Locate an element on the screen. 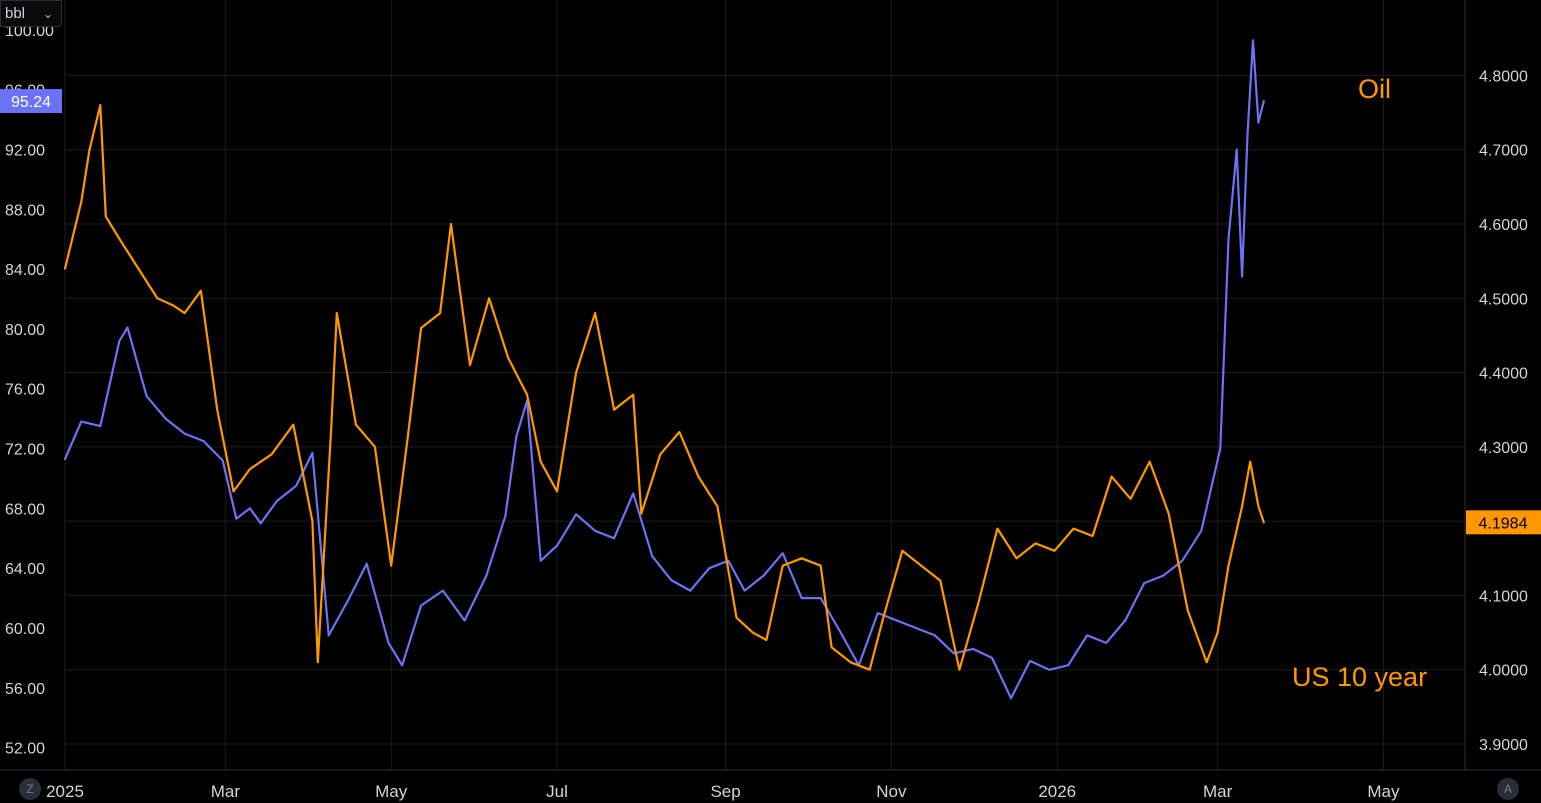 The width and height of the screenshot is (1541, 803). right-tick-label: 4.0000 is located at coordinates (1503, 671).